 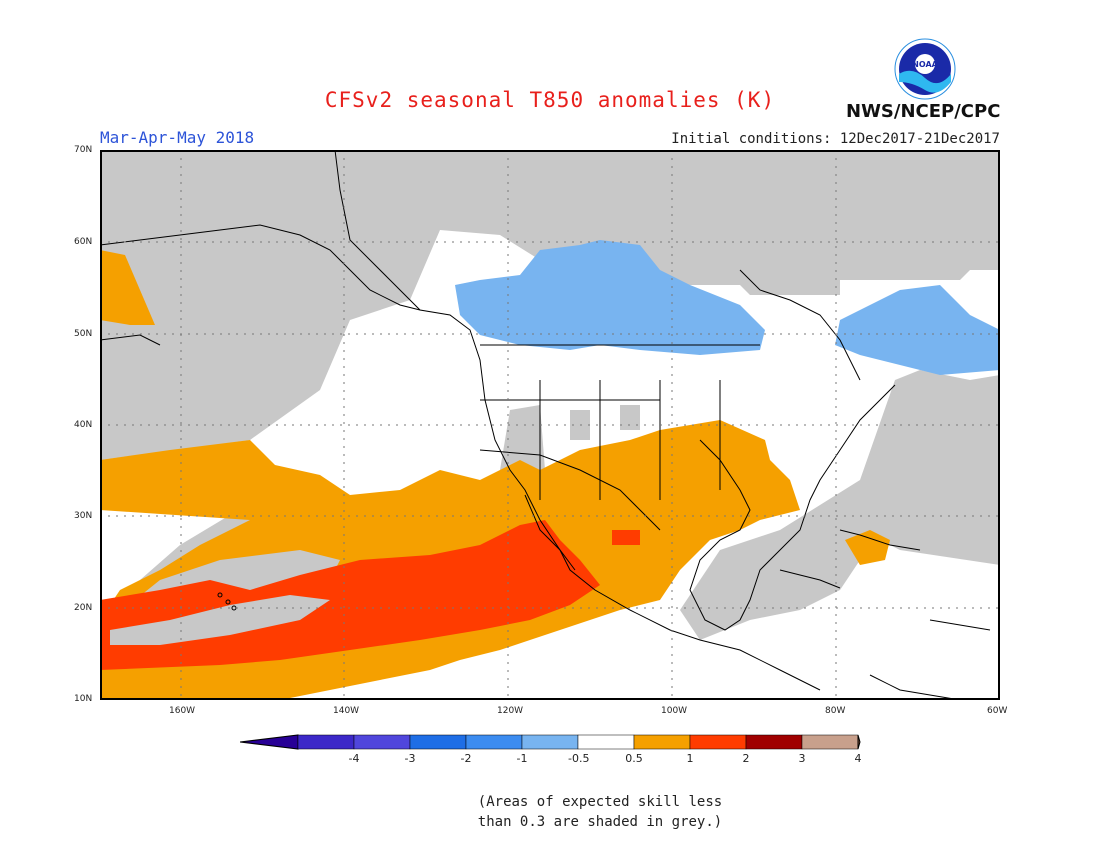 What do you see at coordinates (674, 711) in the screenshot?
I see `lon-label-100w: 100W` at bounding box center [674, 711].